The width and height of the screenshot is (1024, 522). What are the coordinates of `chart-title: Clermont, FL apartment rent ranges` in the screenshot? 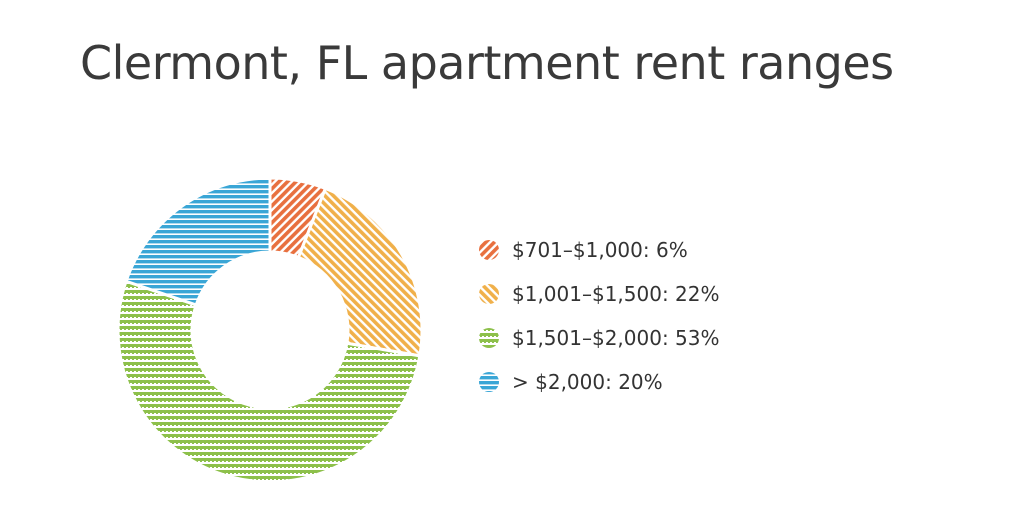 It's located at (487, 63).